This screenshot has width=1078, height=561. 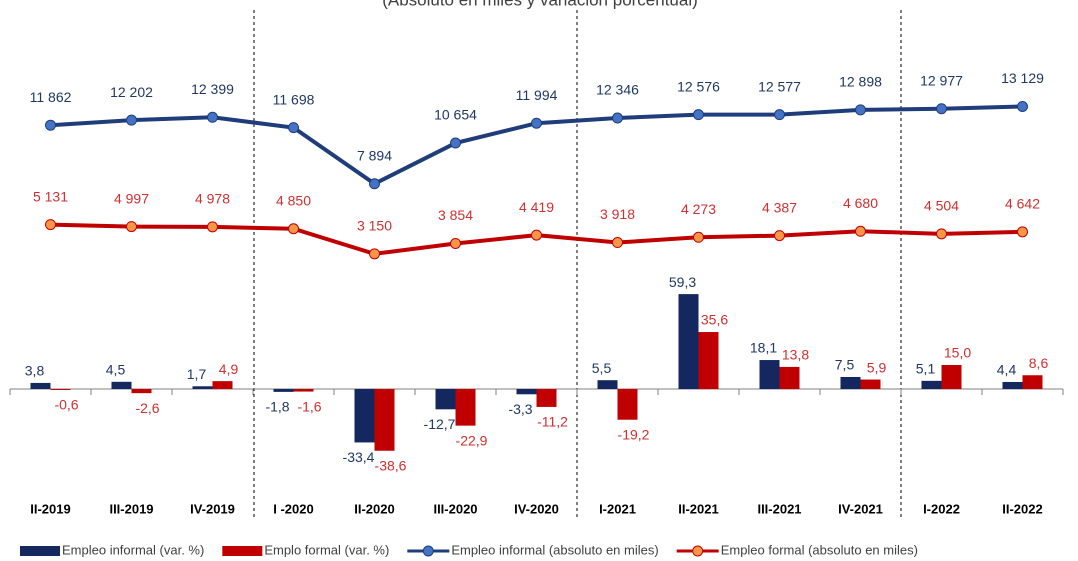 What do you see at coordinates (926, 369) in the screenshot?
I see `data-label: 5,1` at bounding box center [926, 369].